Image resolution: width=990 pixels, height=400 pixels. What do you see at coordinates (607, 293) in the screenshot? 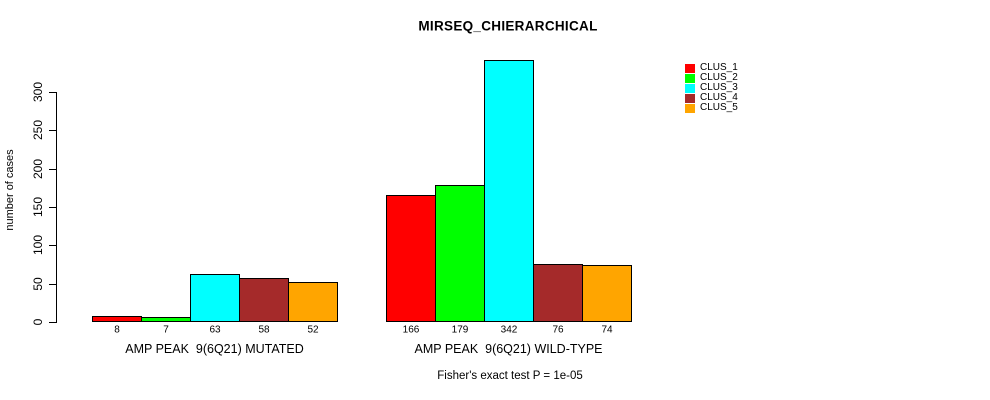
I see `bar-clus_5-group2` at bounding box center [607, 293].